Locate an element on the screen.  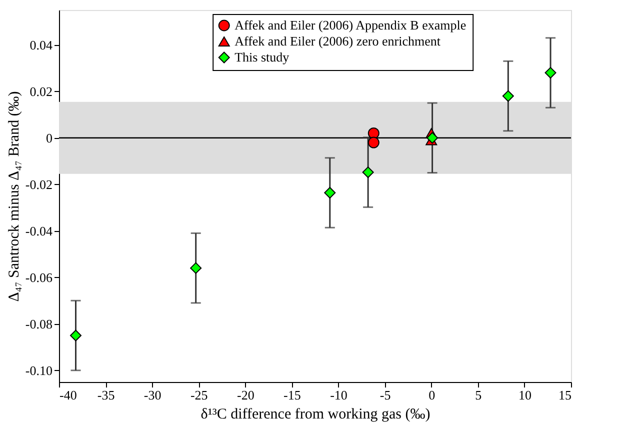
x-tick-label: 5 is located at coordinates (478, 395).